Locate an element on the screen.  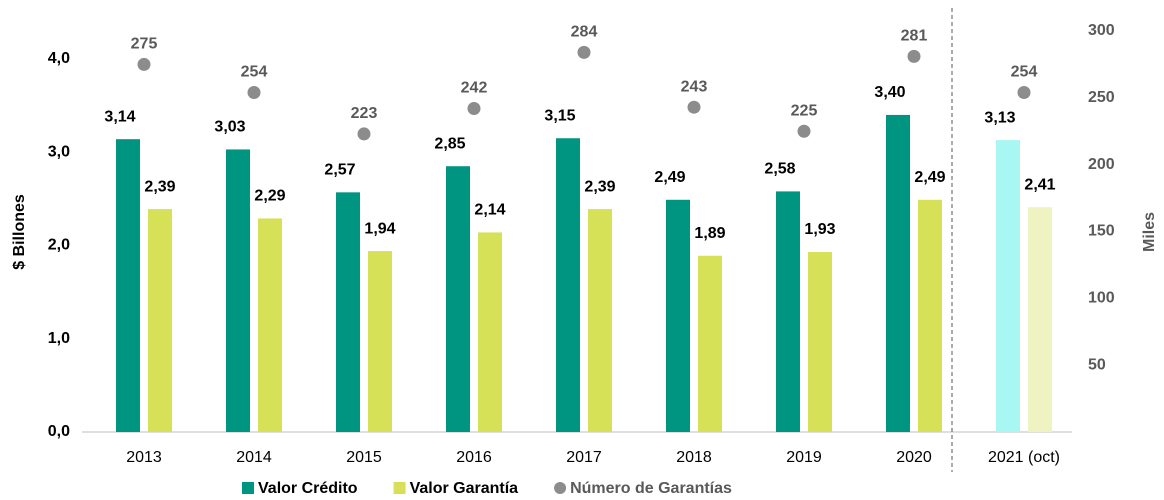
x-tick-label: 2021 (oct) is located at coordinates (1024, 457).